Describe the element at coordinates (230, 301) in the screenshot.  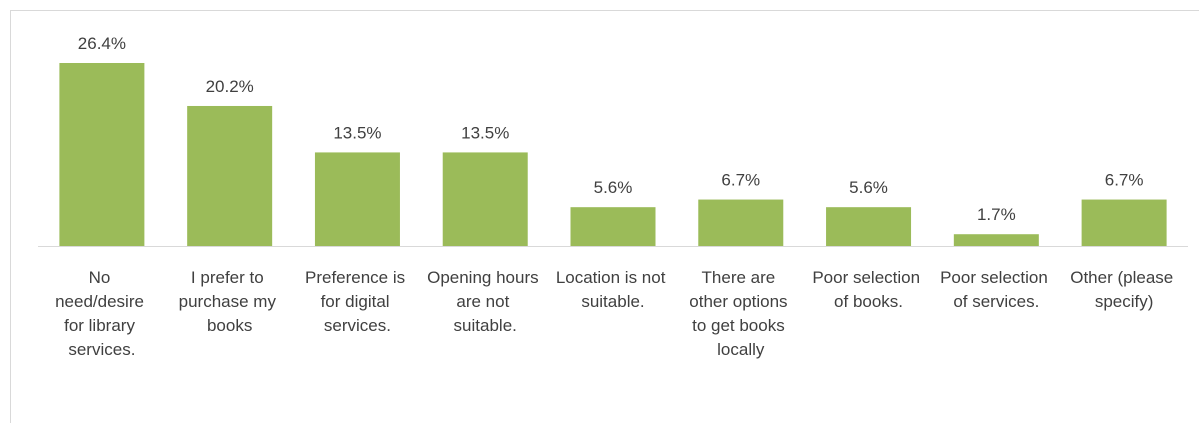
I see `x-tick-label: I prefer to purchase my books` at that location.